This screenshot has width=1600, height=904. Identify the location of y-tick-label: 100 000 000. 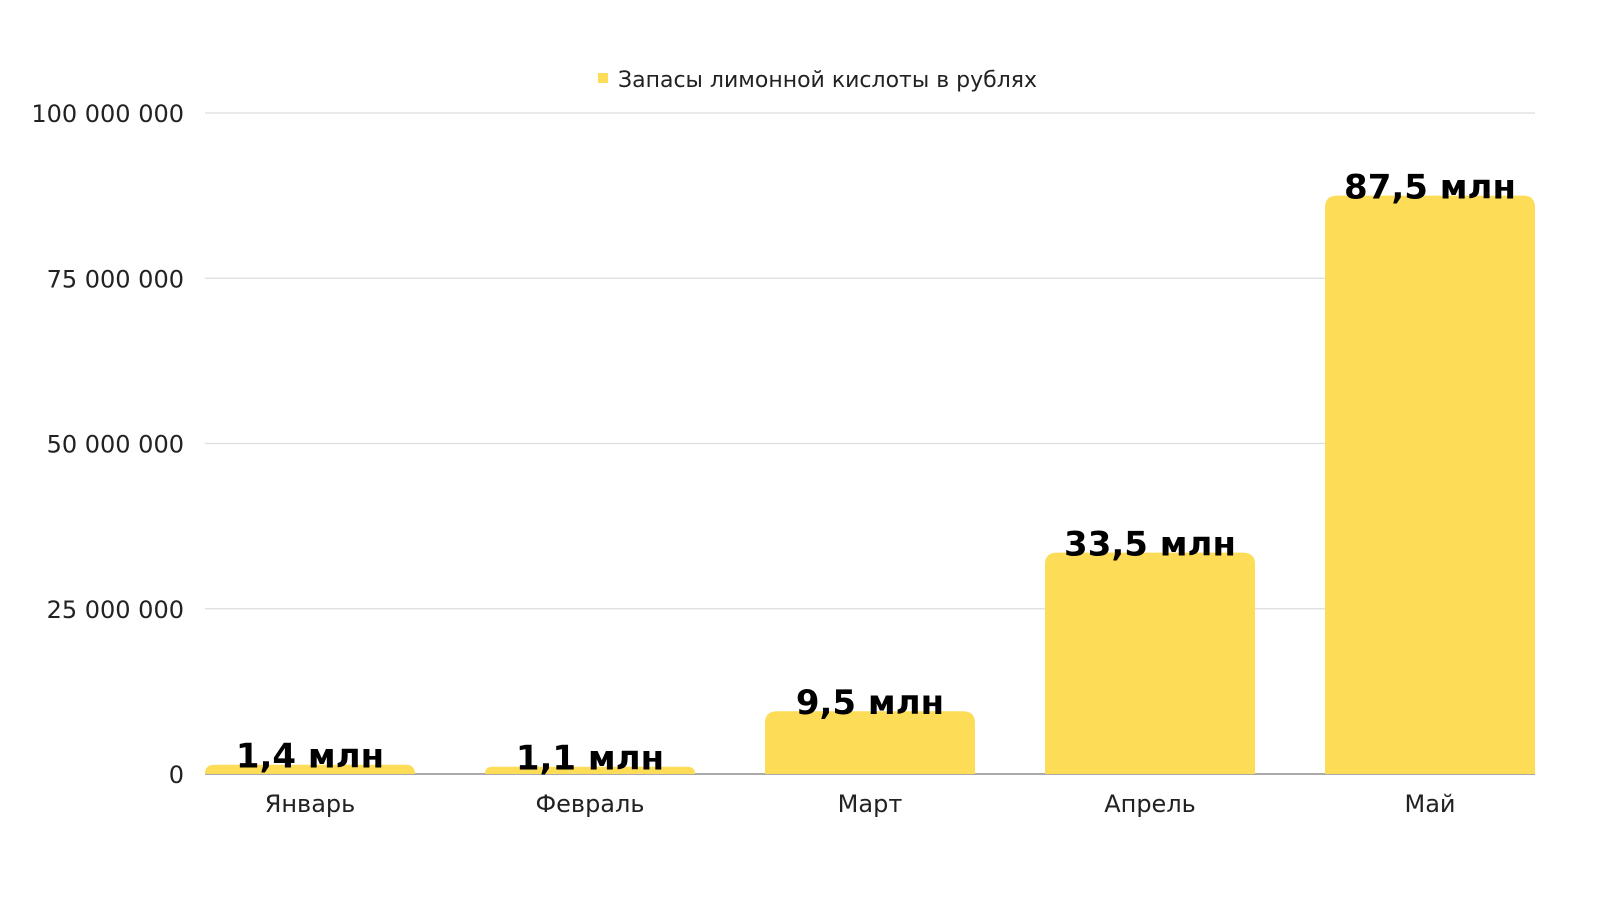
(107, 114).